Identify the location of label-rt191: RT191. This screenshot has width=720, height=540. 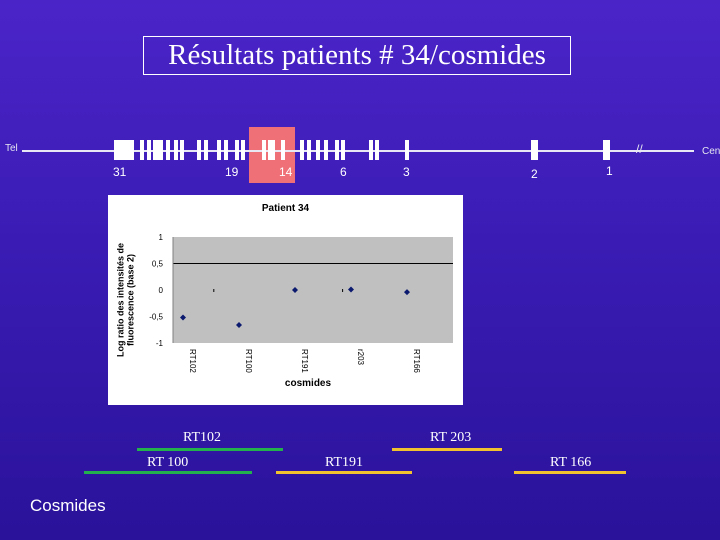
(344, 462).